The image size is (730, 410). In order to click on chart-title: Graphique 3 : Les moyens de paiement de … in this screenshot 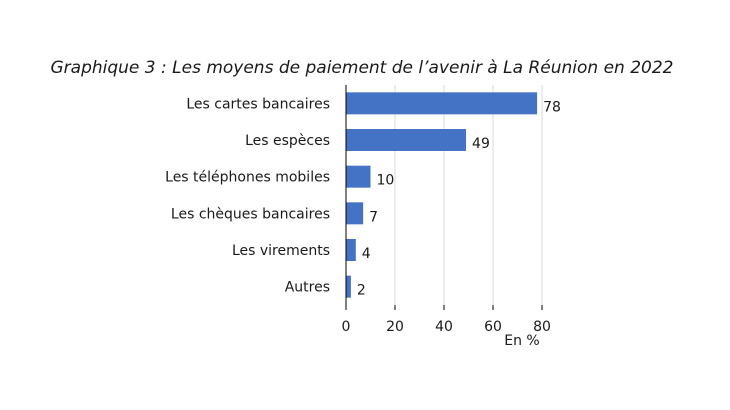, I will do `click(361, 68)`.